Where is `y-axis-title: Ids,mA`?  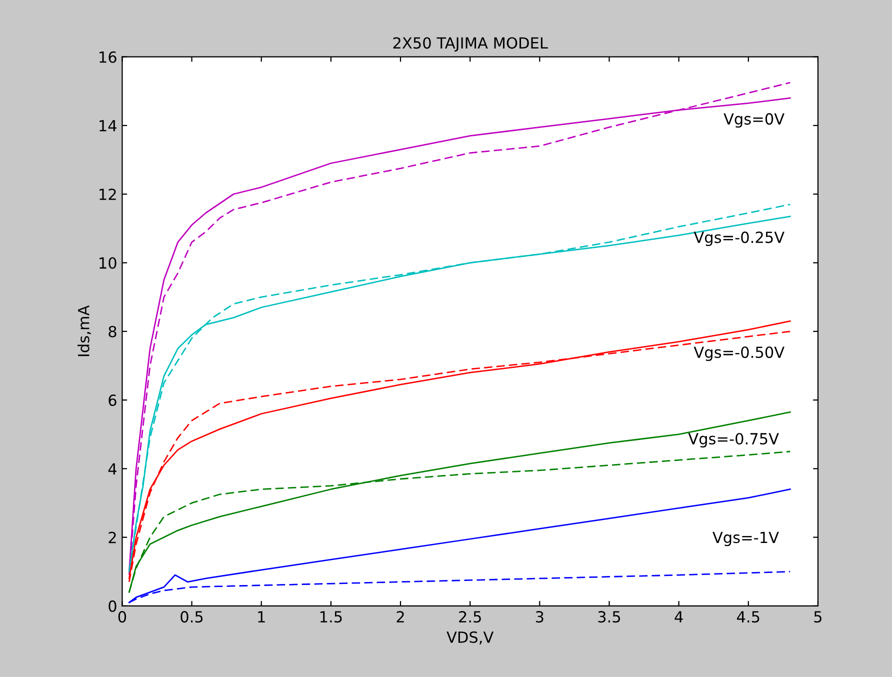
y-axis-title: Ids,mA is located at coordinates (84, 330).